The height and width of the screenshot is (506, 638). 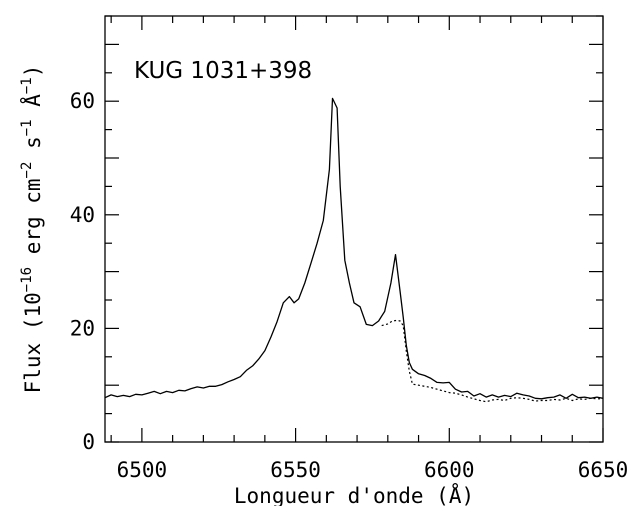 I want to click on x-tick-label: 6600, so click(x=449, y=470).